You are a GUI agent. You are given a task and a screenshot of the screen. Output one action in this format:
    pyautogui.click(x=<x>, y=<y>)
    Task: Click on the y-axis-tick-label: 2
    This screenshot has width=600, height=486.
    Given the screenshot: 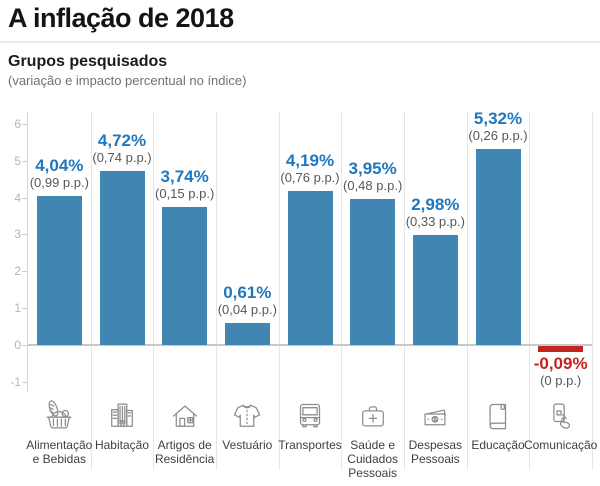 What is the action you would take?
    pyautogui.click(x=17, y=271)
    